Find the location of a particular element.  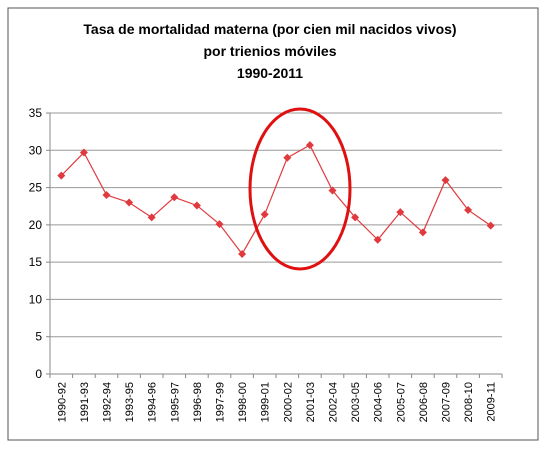

x-tick-label: 1998-00 is located at coordinates (243, 402).